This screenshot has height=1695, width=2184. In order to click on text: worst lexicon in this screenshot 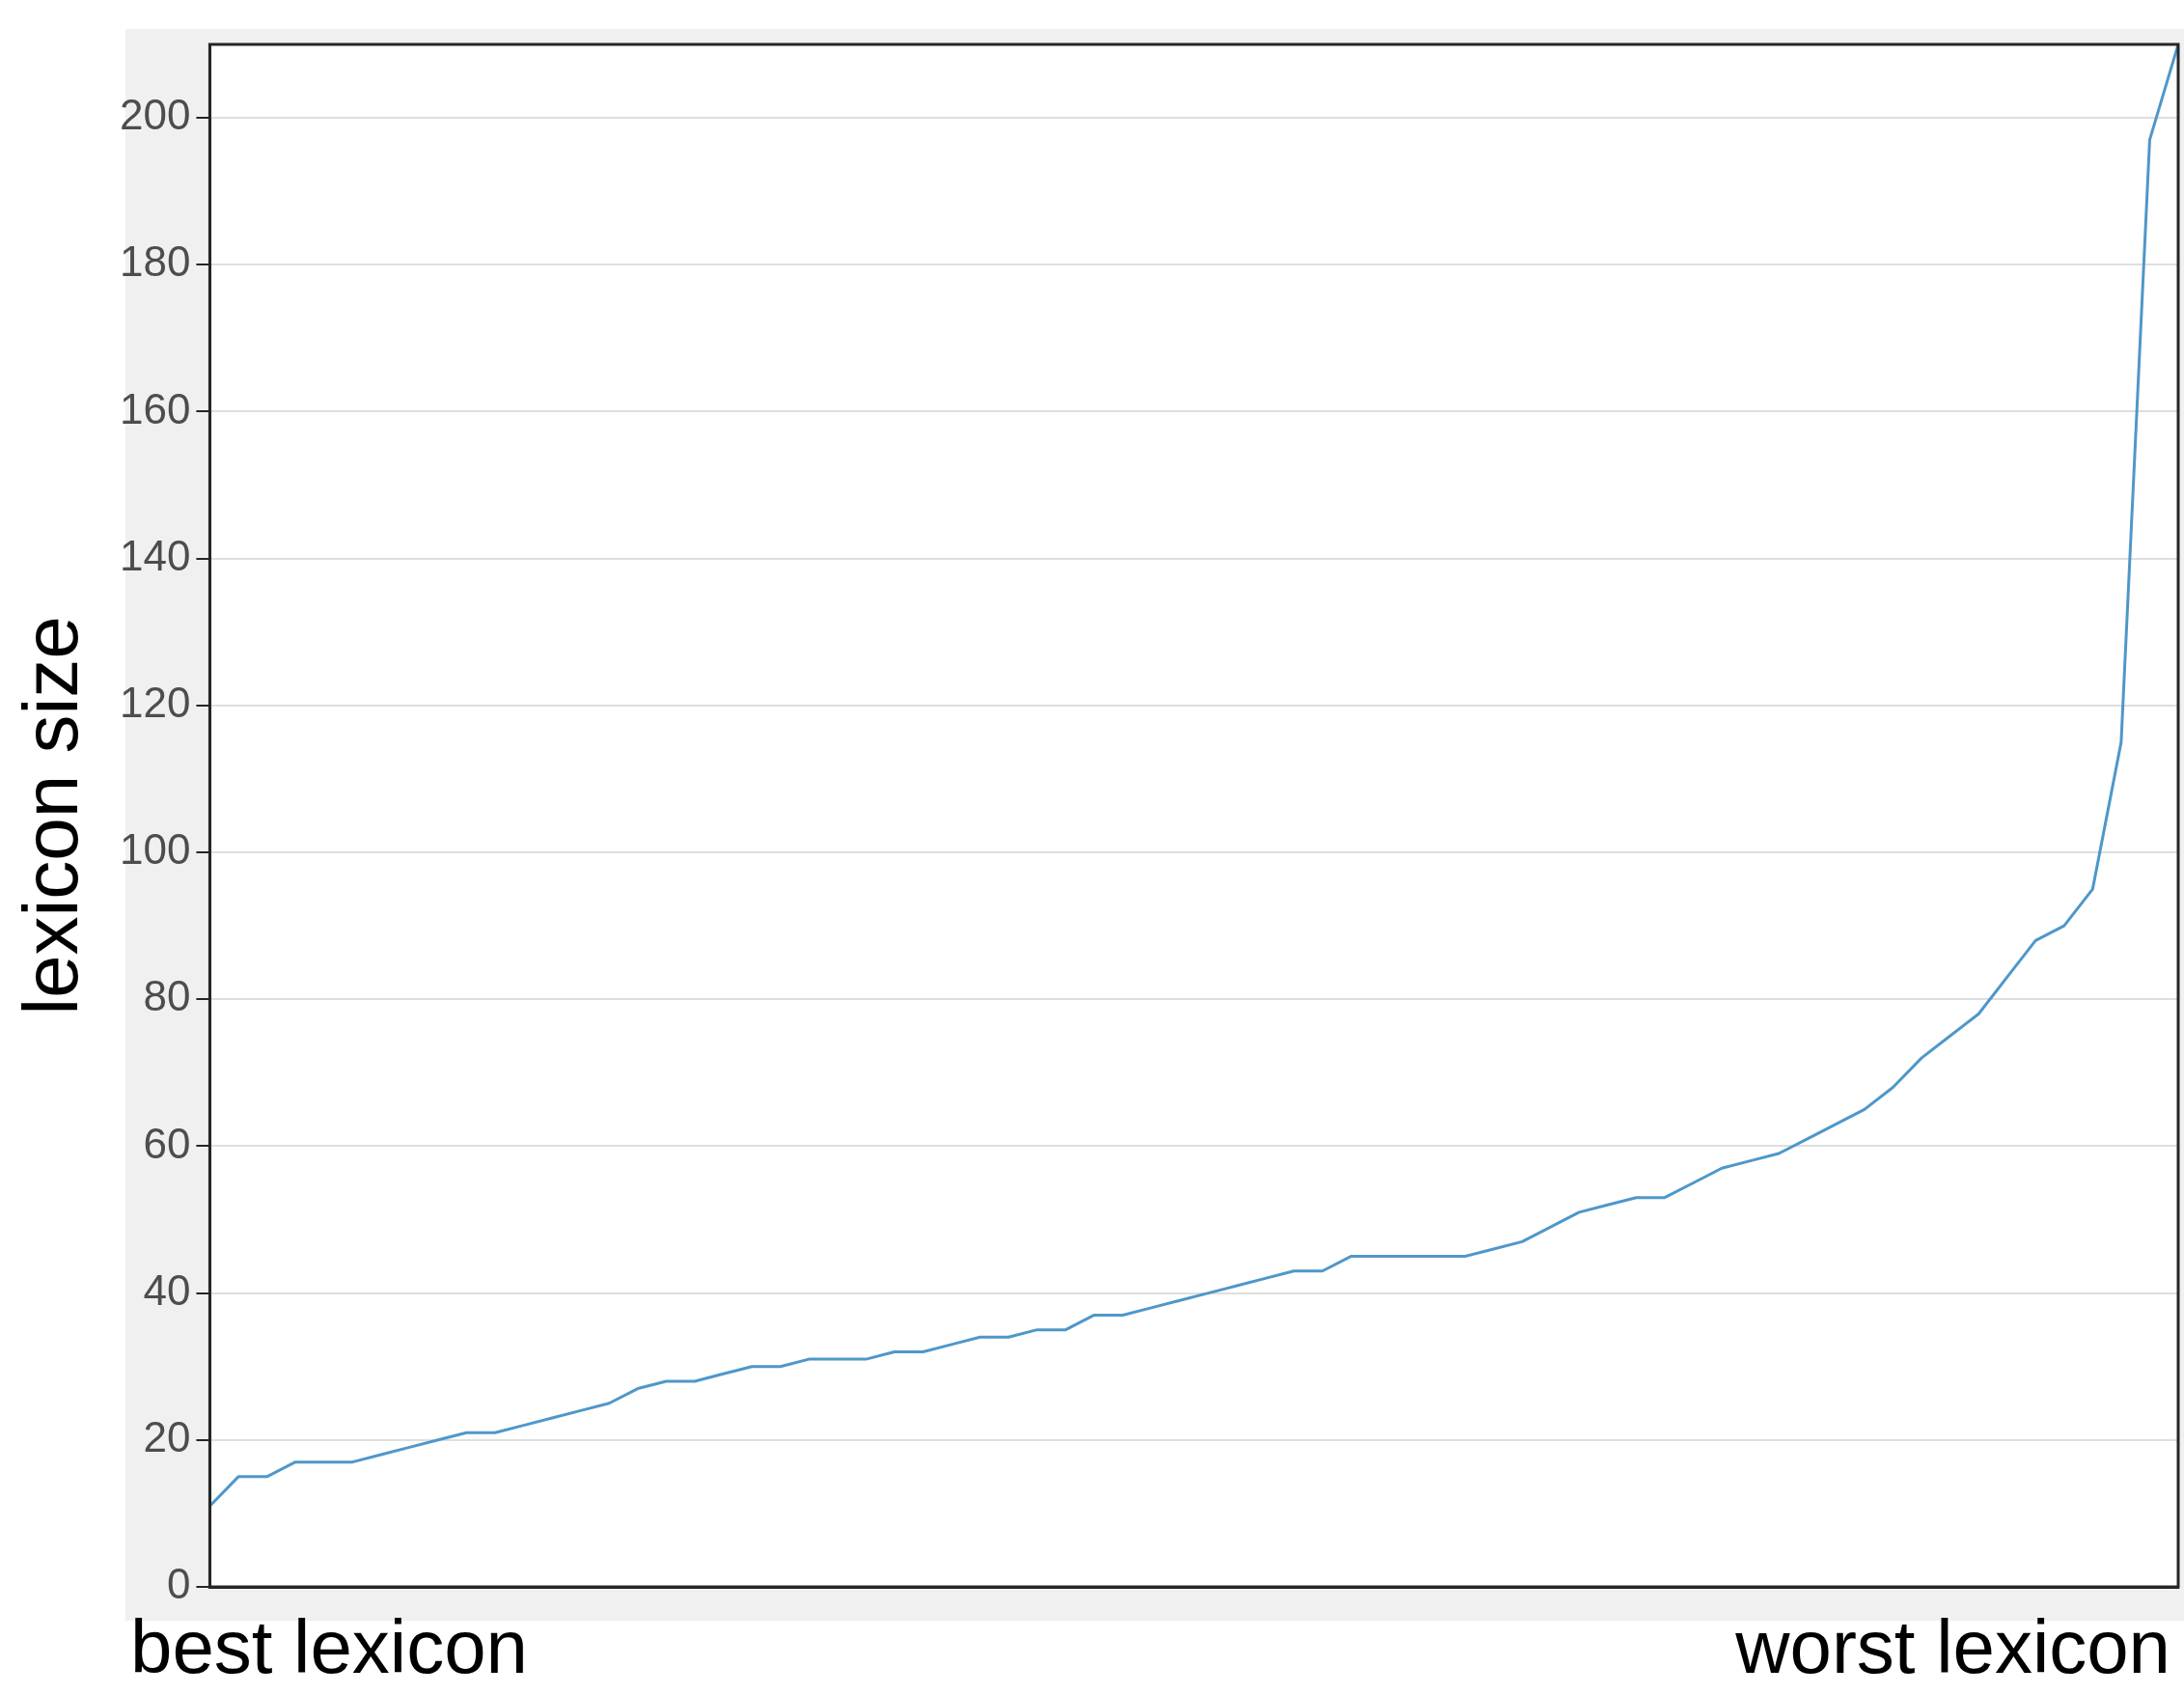, I will do `click(1952, 1646)`.